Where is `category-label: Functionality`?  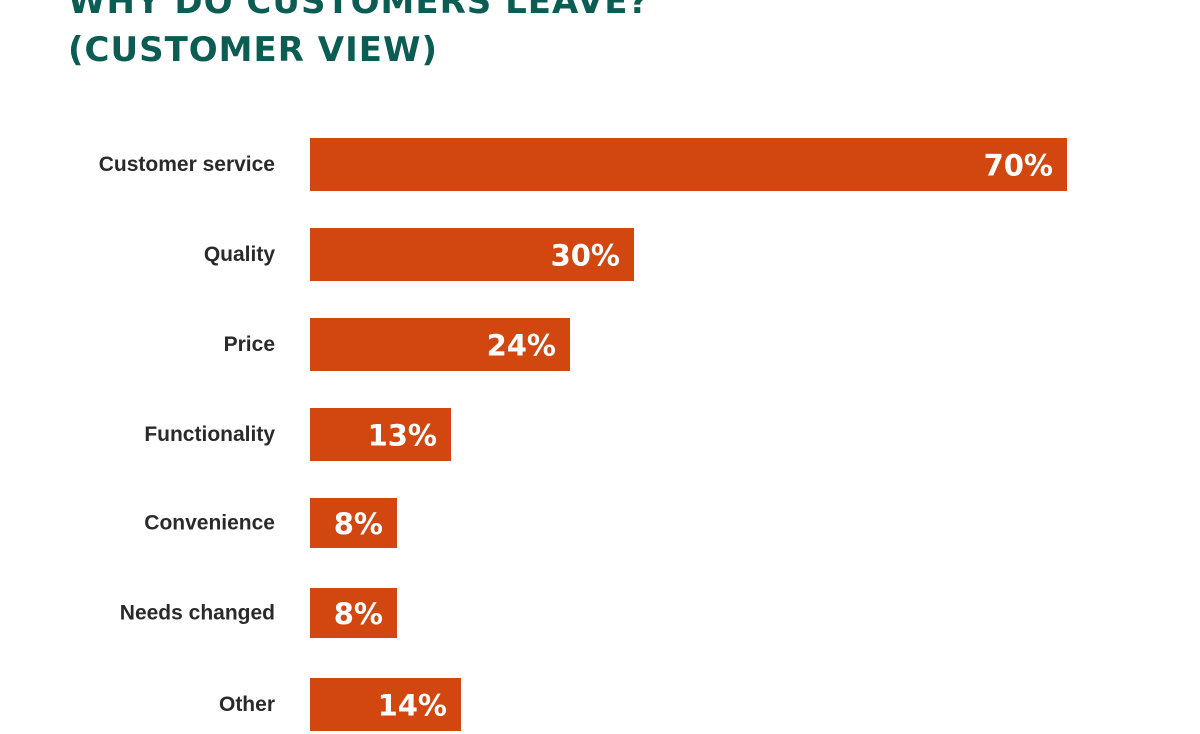 category-label: Functionality is located at coordinates (209, 434).